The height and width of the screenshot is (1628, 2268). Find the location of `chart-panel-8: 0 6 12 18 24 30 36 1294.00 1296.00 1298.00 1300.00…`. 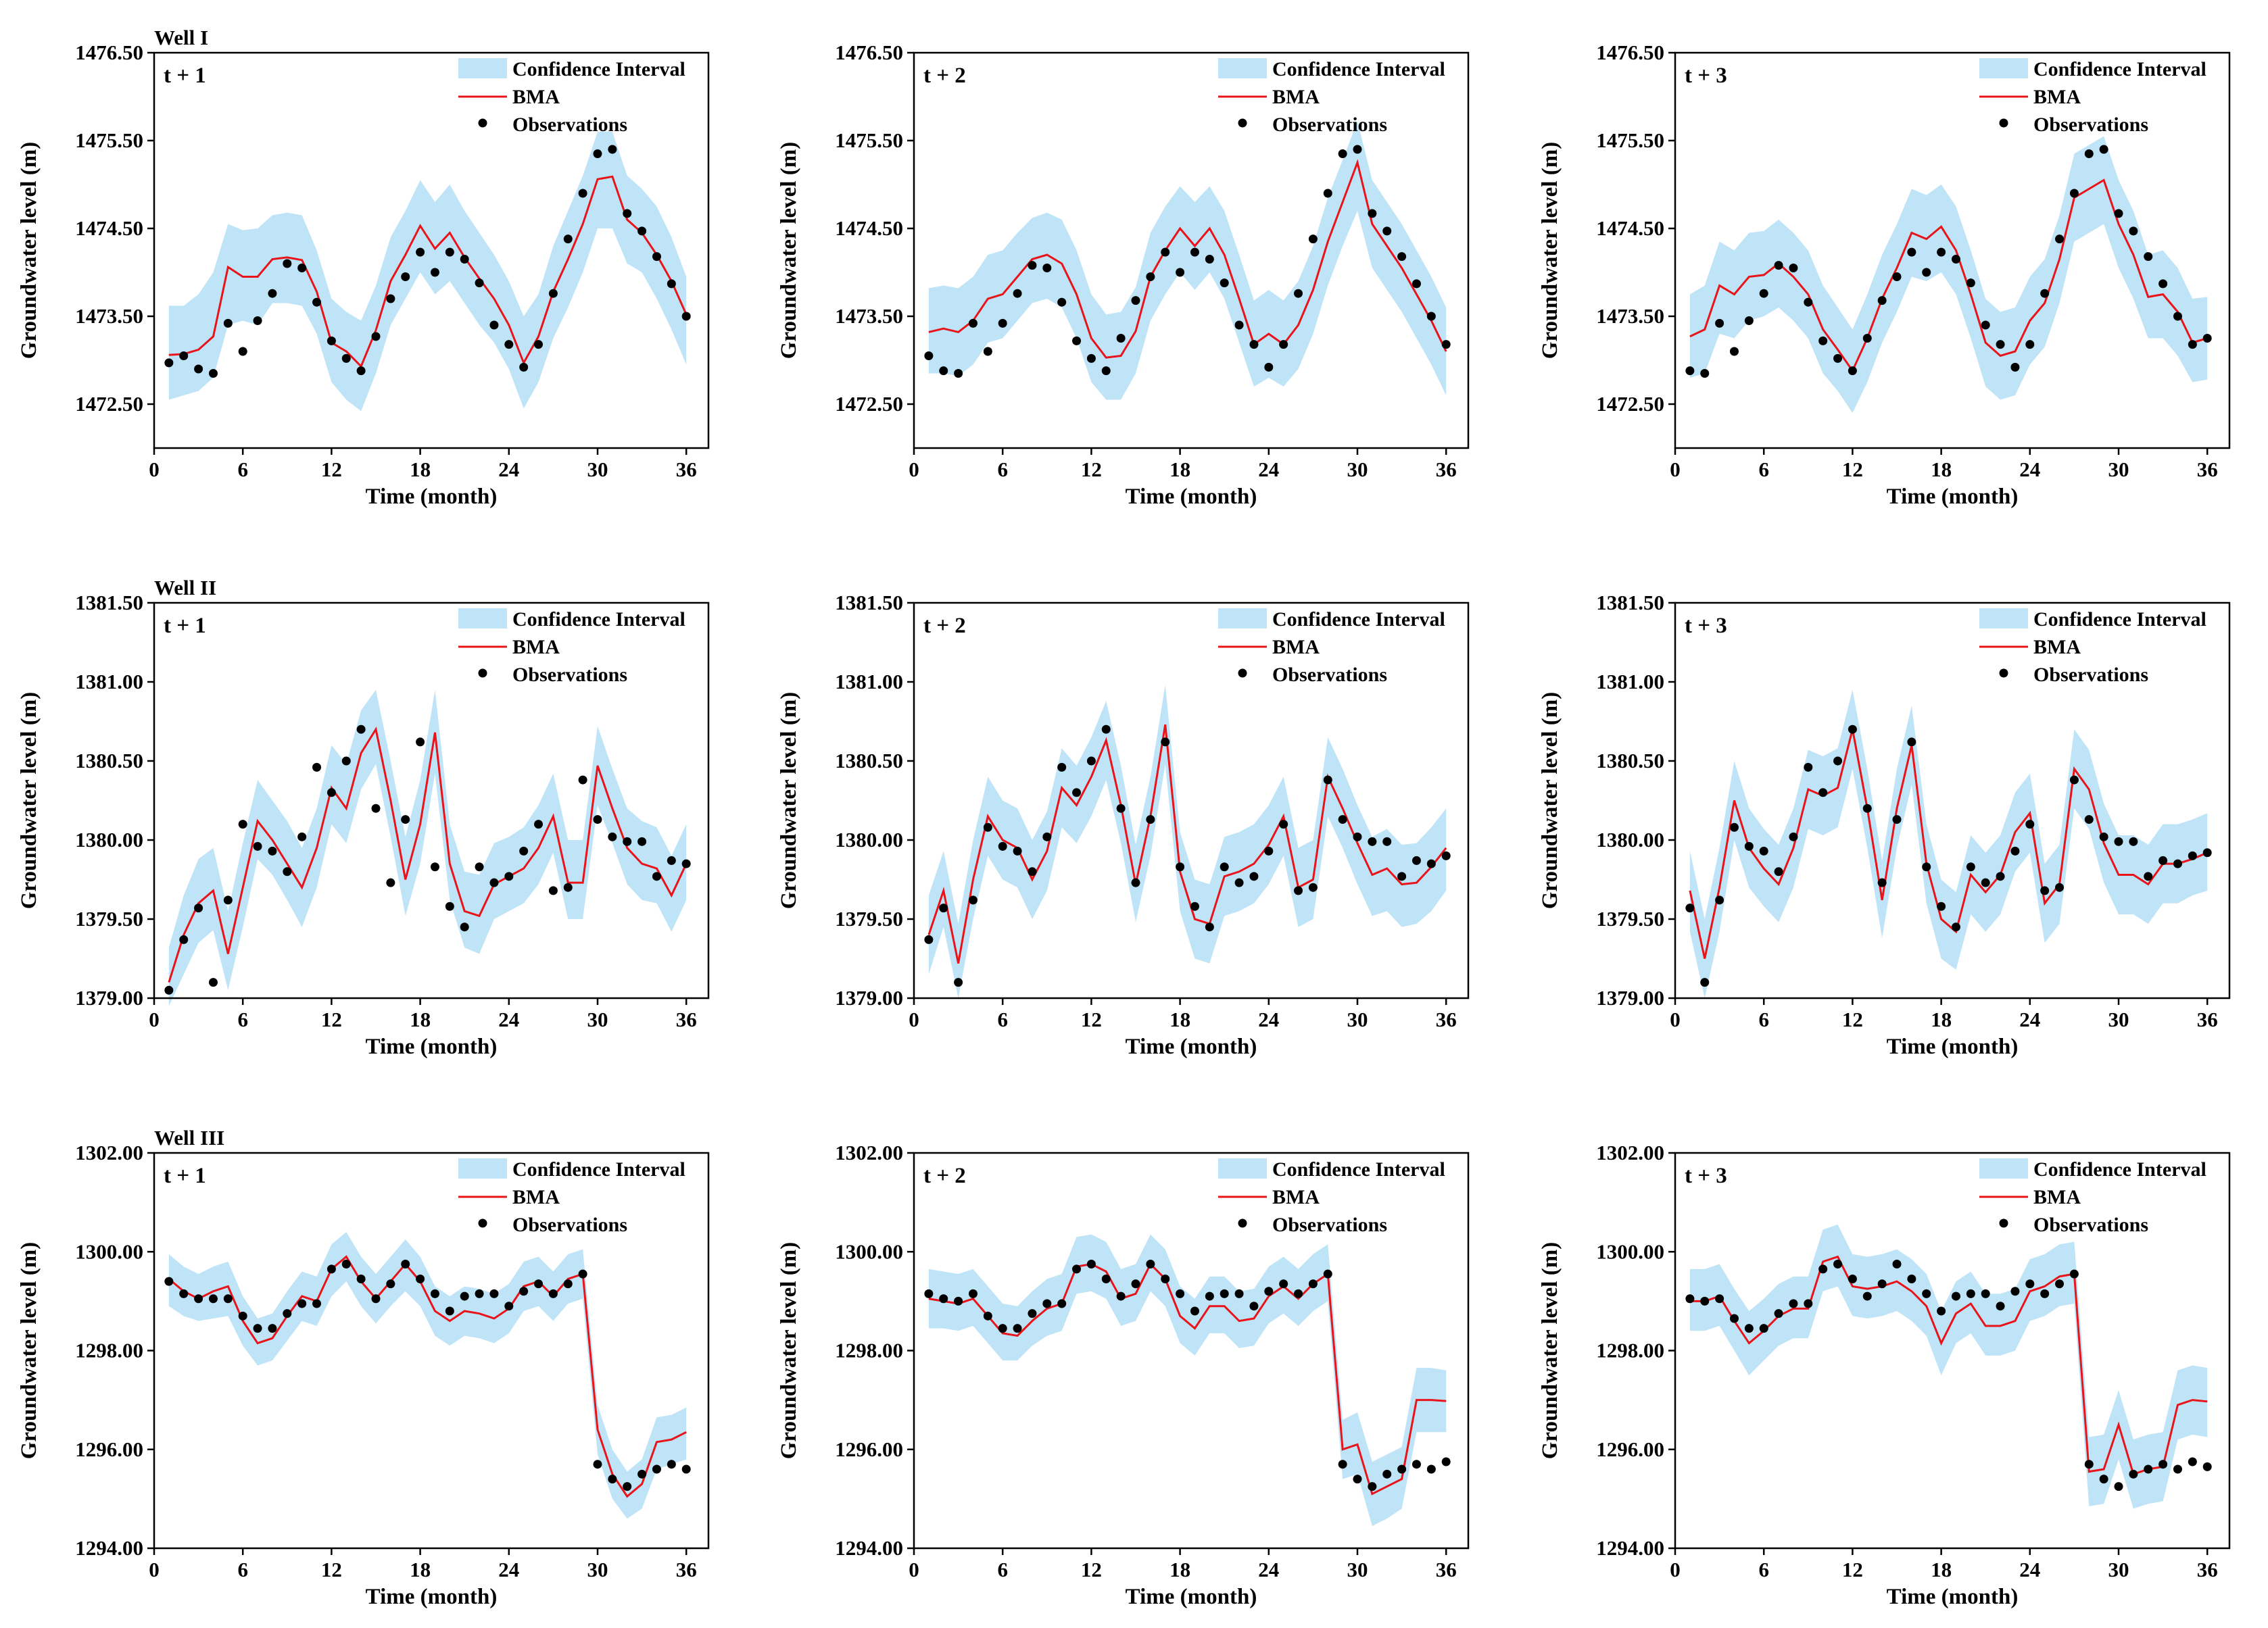

chart-panel-8: 0 6 12 18 24 30 36 1294.00 1296.00 1298.00 1300.00… is located at coordinates (1123, 1375).